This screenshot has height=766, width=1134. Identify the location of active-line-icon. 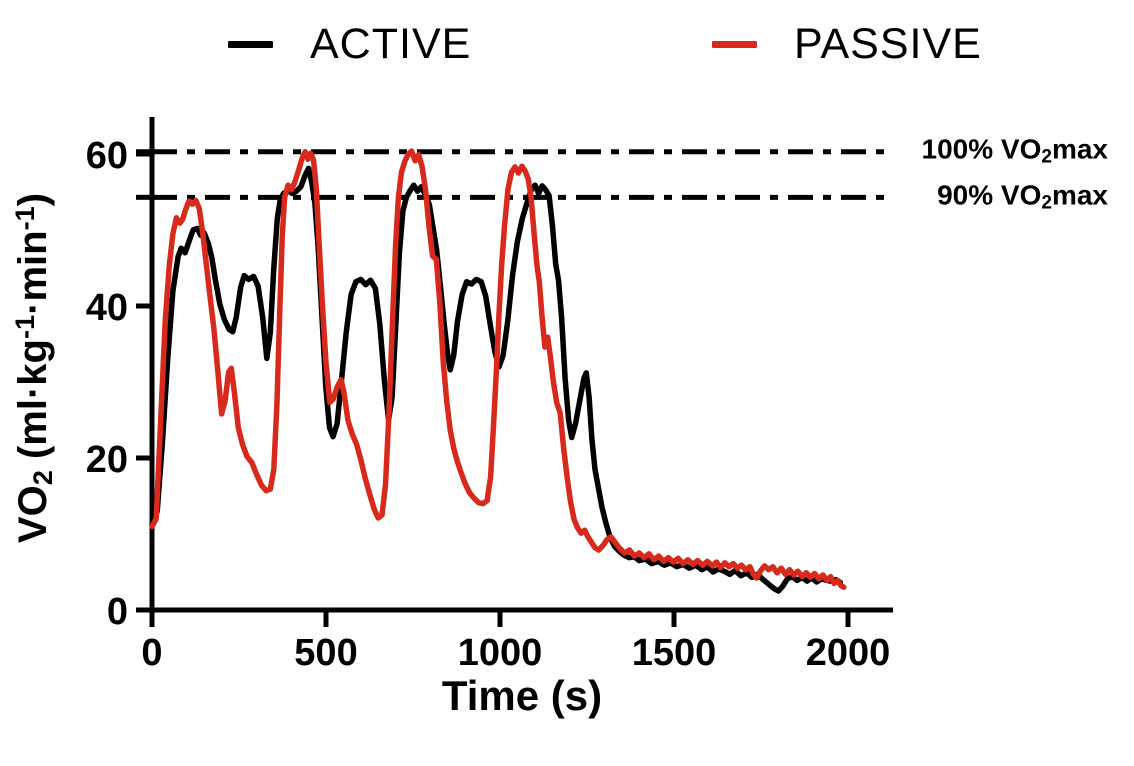
(250, 44).